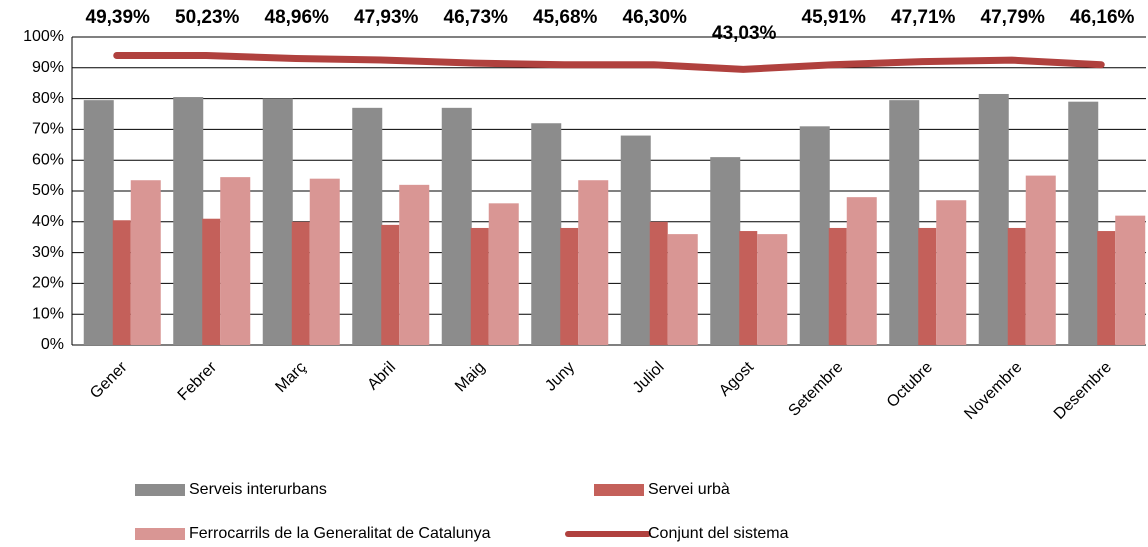 This screenshot has width=1148, height=547. What do you see at coordinates (290, 377) in the screenshot?
I see `x-tick-label: Març` at bounding box center [290, 377].